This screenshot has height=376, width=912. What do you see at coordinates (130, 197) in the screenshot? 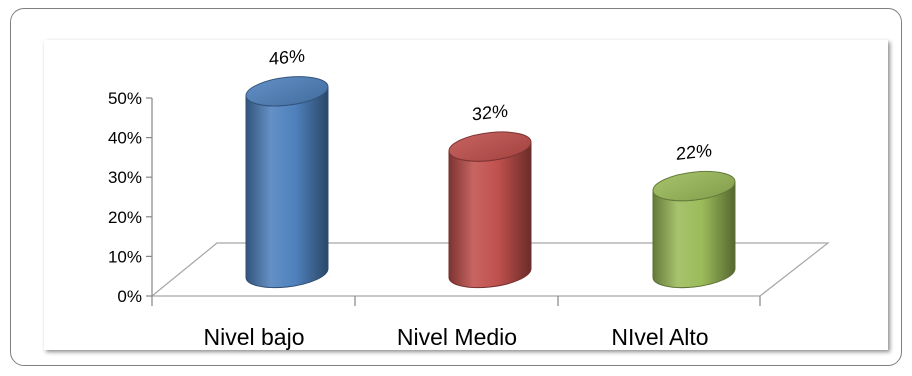
I see `y-axis: 0% 10% 20% 30% 40% 50%` at bounding box center [130, 197].